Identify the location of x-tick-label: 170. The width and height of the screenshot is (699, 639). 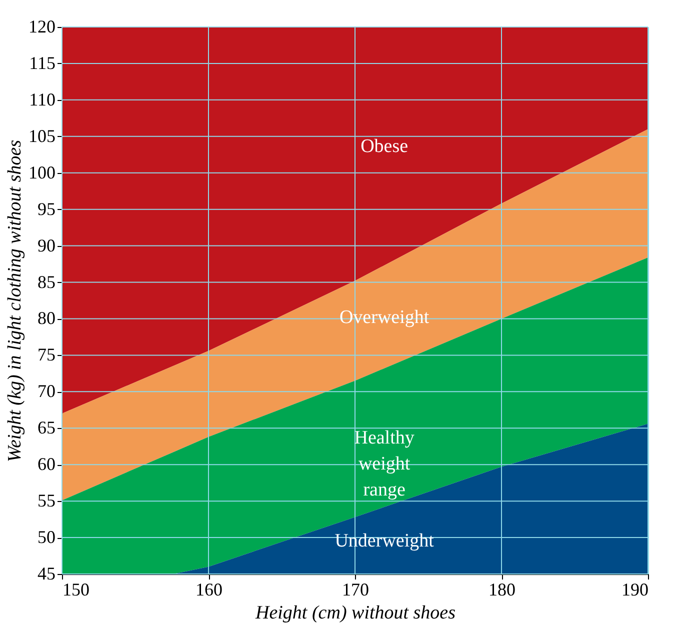
(355, 590).